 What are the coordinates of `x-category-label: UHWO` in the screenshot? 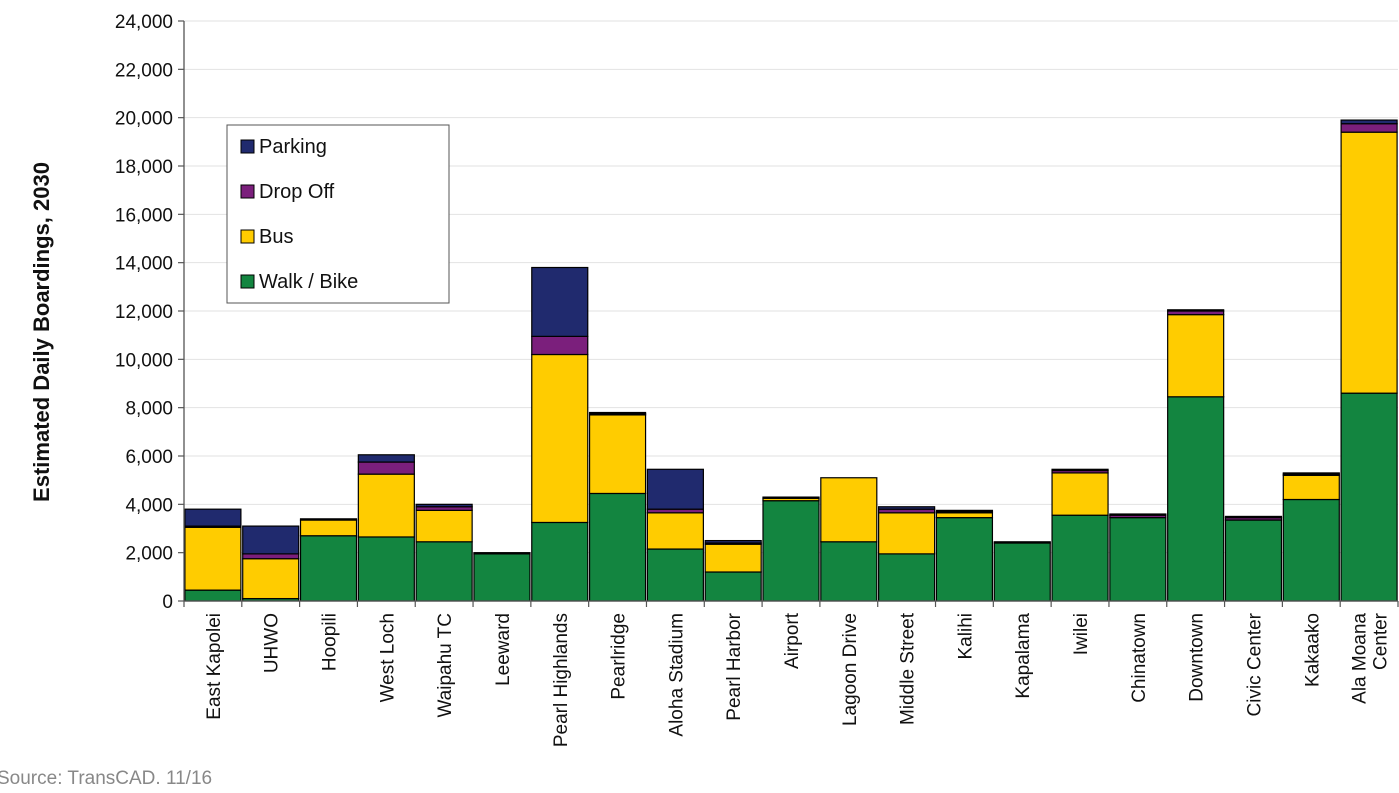 It's located at (272, 643).